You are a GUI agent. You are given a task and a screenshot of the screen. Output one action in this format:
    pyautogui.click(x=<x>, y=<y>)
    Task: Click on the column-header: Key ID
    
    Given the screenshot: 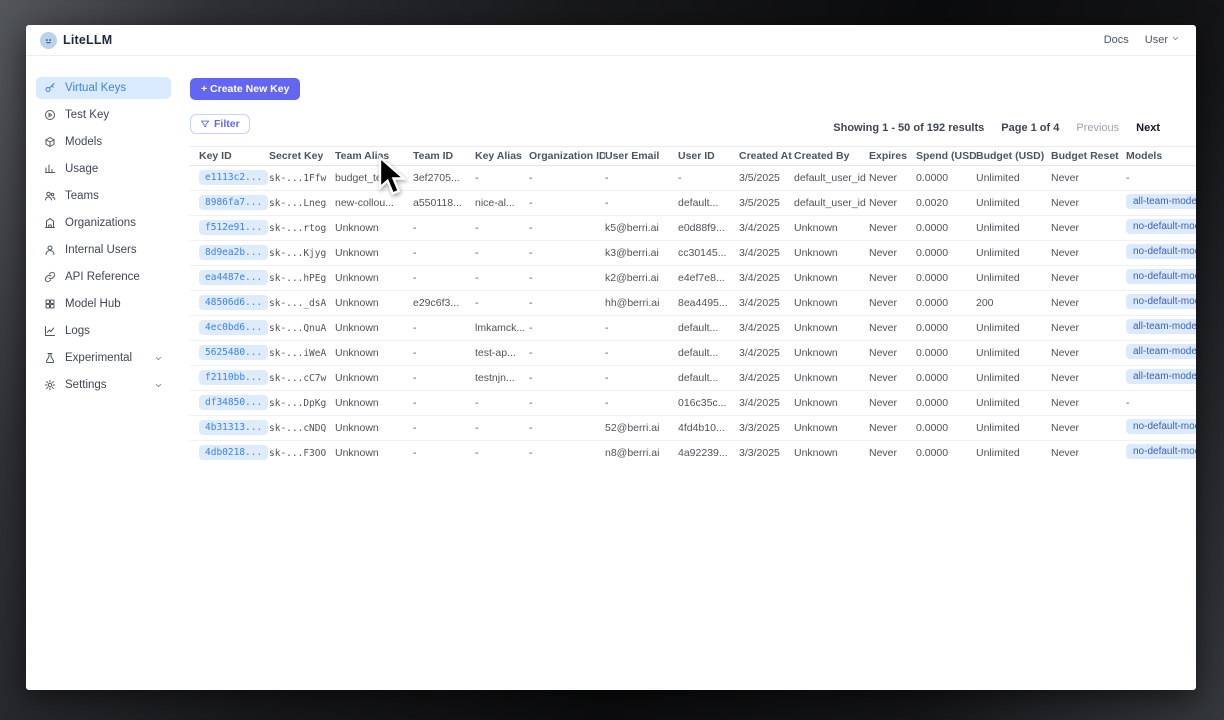 What is the action you would take?
    pyautogui.click(x=229, y=156)
    